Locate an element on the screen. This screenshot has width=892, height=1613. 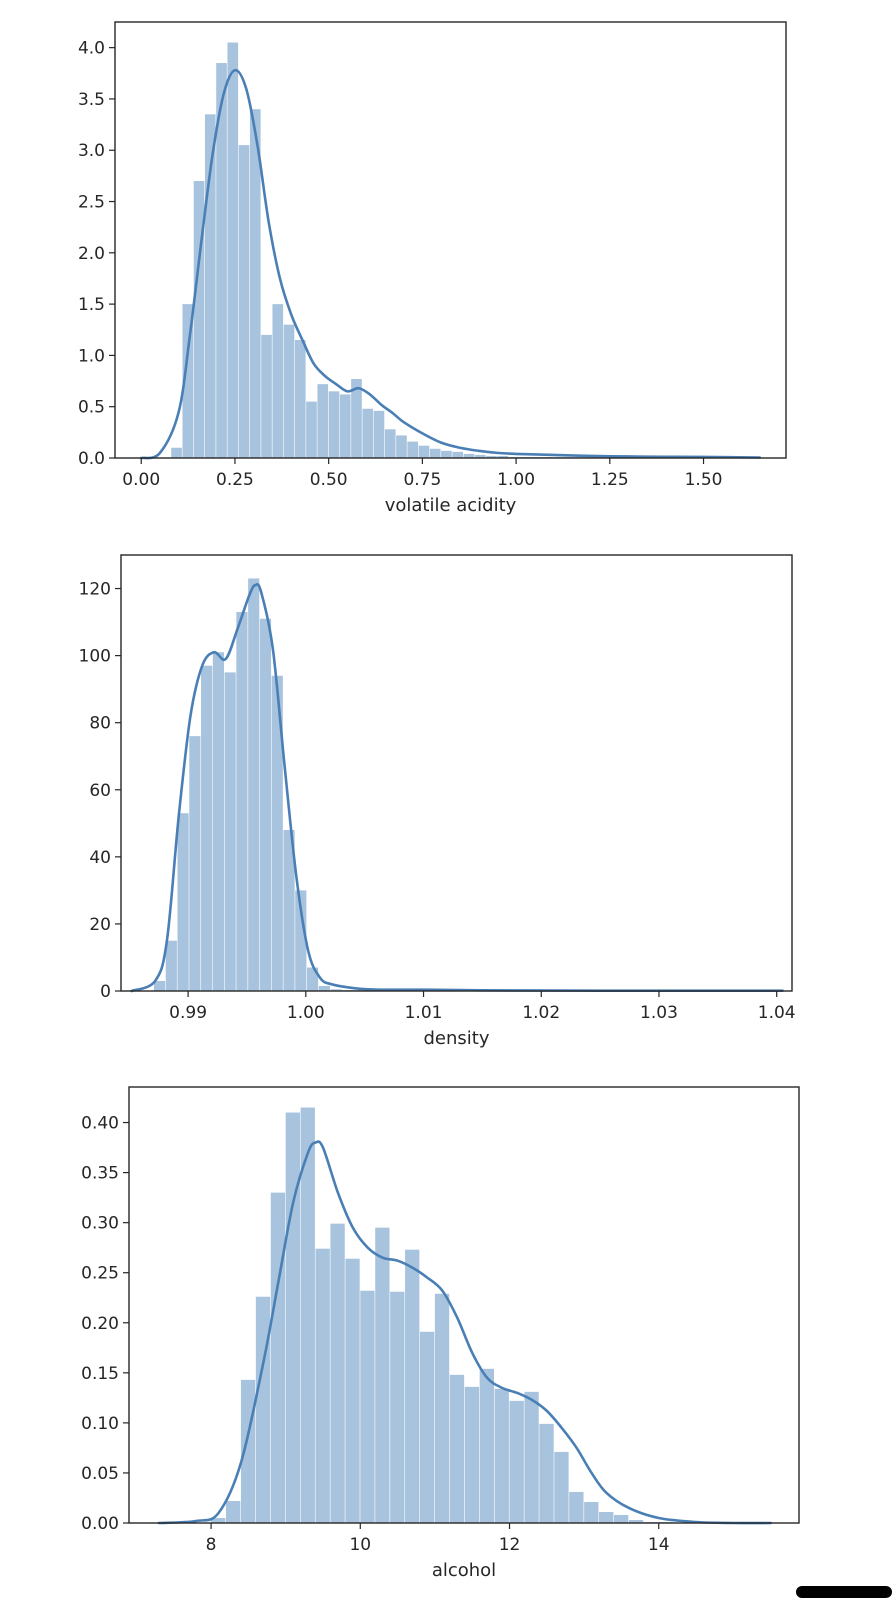
y-axis-ticks: 0 20 40 60 80 100 120 is located at coordinates (100, 791).